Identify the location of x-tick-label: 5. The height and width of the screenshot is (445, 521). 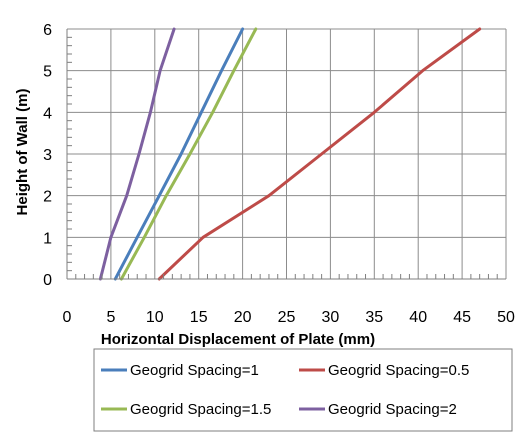
(110, 317).